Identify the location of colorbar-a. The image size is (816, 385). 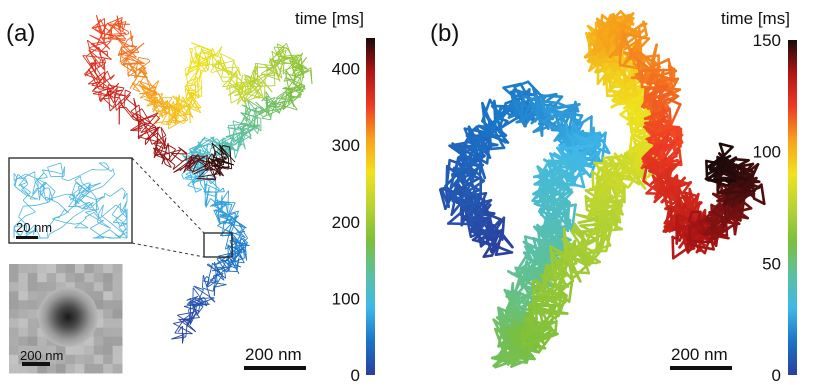
(370, 206).